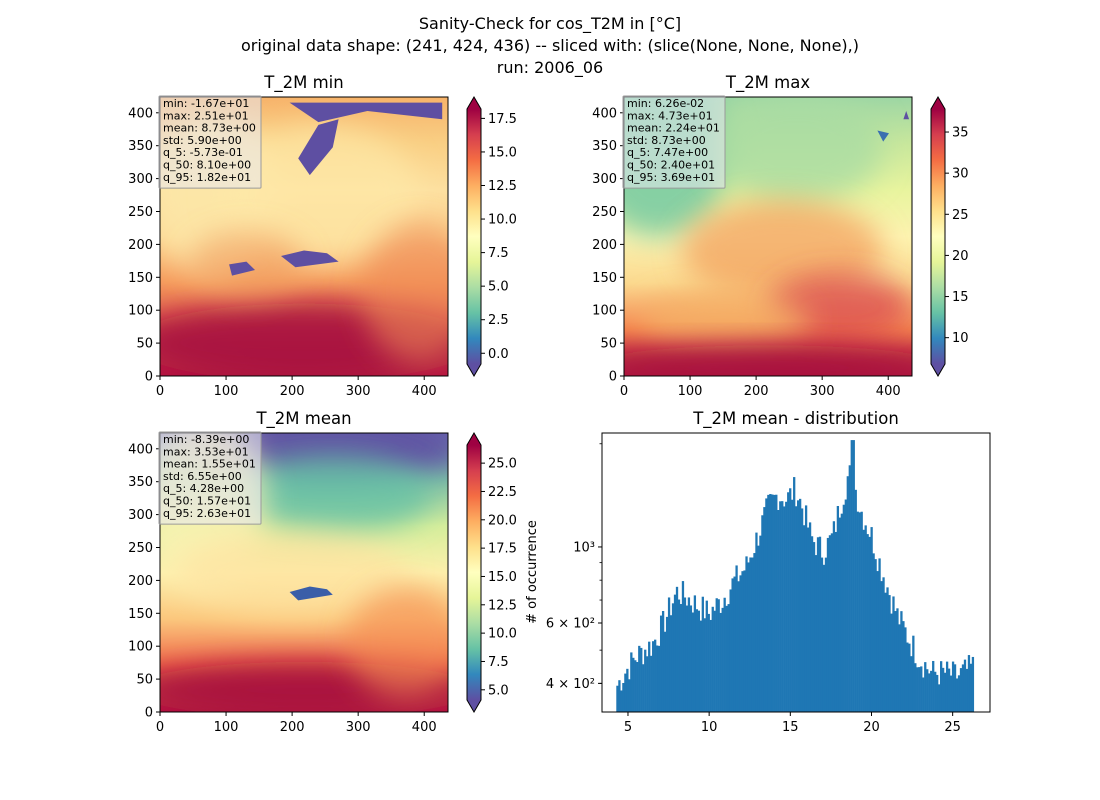 This screenshot has width=1100, height=800. Describe the element at coordinates (604, 311) in the screenshot. I see `y-tick-label: 100` at that location.